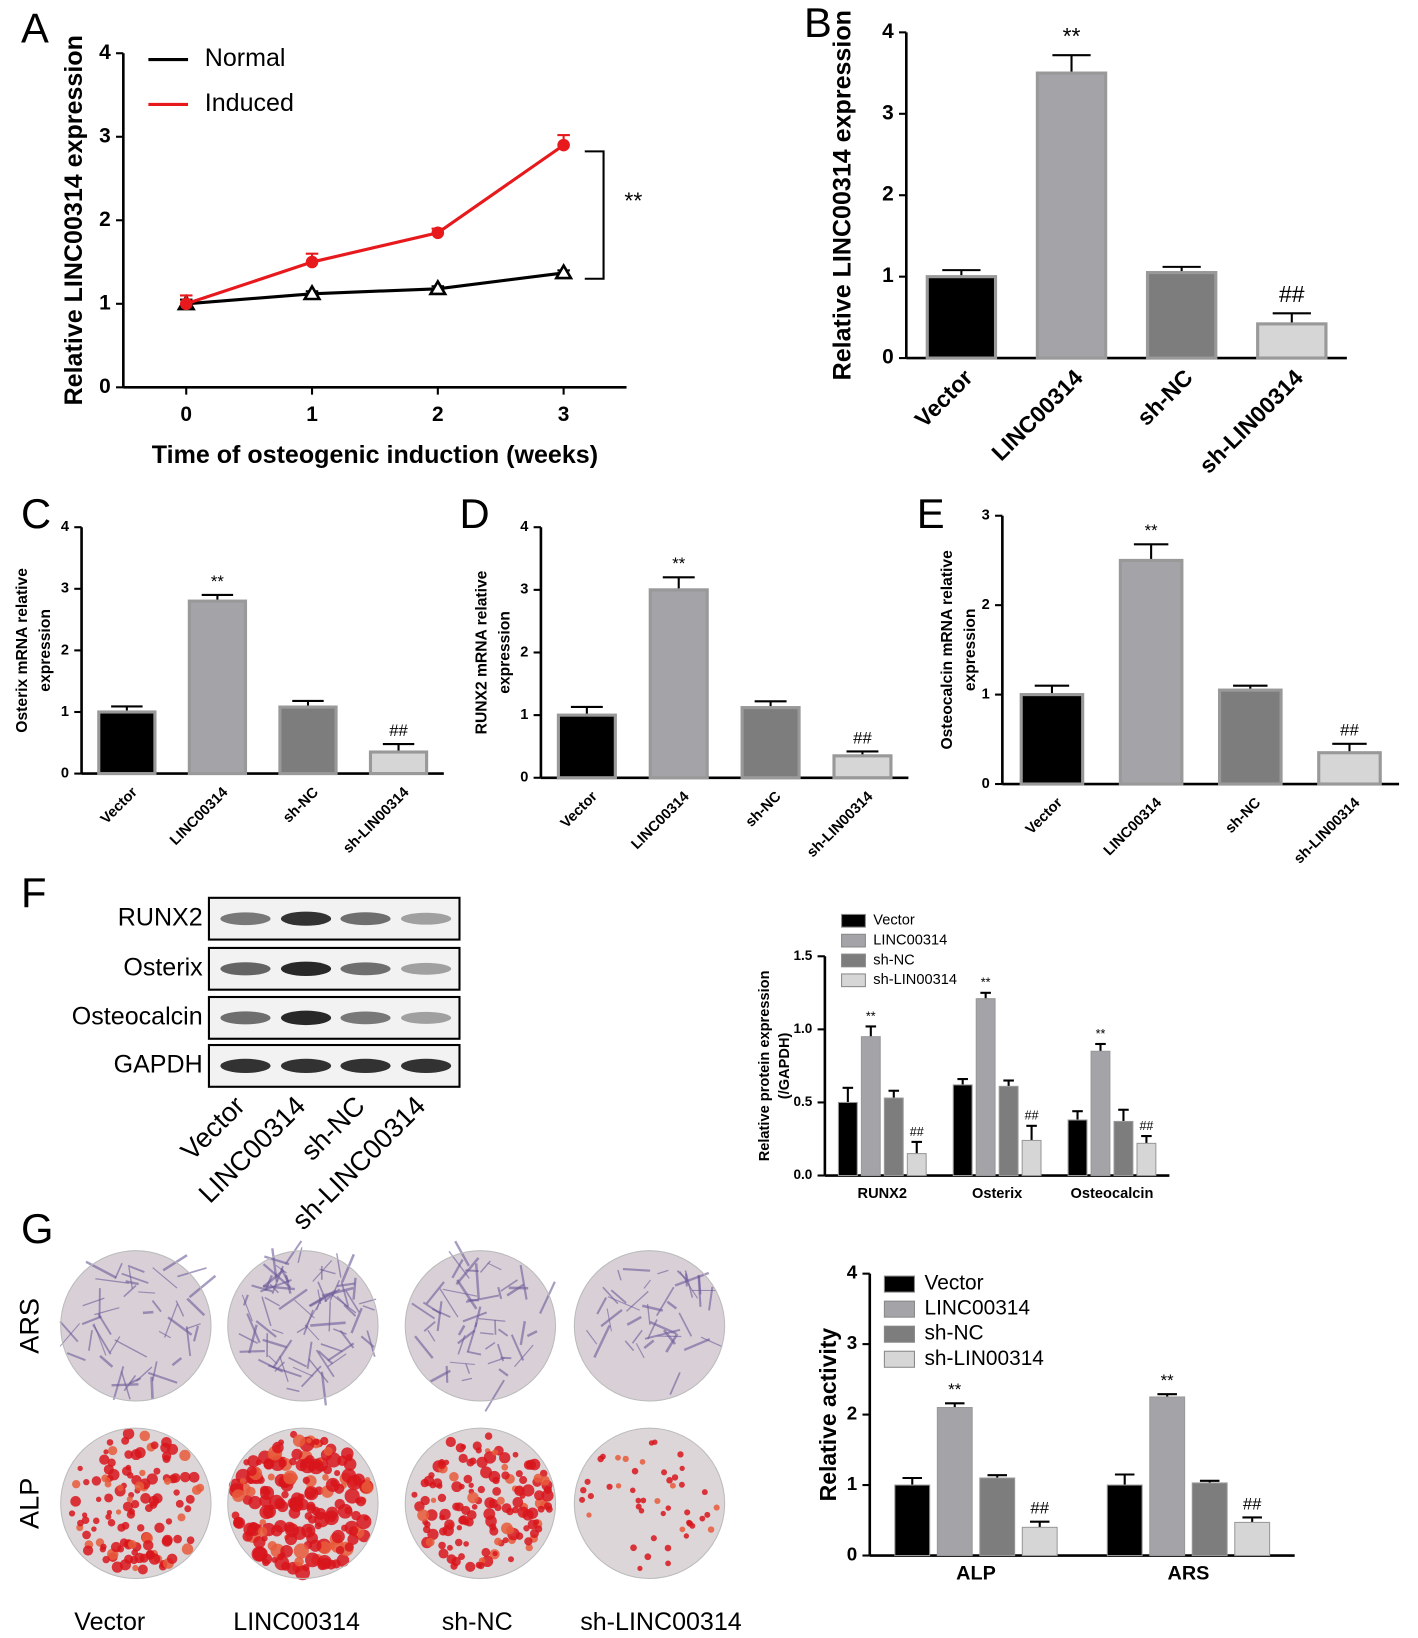  Describe the element at coordinates (296, 1622) in the screenshot. I see `staining-column-label: LINC00314` at that location.